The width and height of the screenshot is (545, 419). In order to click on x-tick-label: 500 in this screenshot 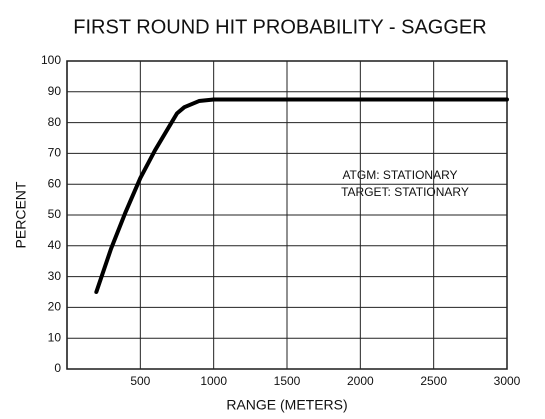, I will do `click(140, 381)`.